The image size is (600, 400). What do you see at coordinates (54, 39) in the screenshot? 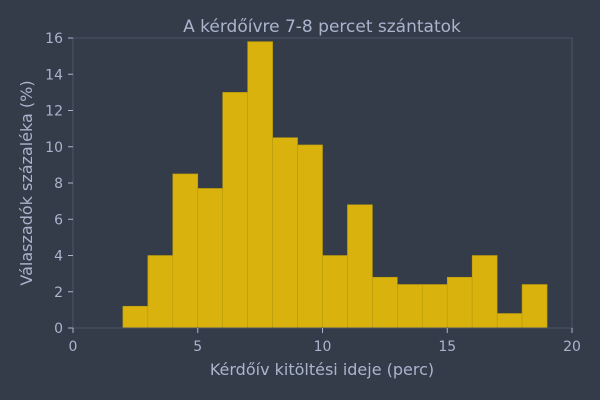
I see `y-tick-label: 16` at bounding box center [54, 39].